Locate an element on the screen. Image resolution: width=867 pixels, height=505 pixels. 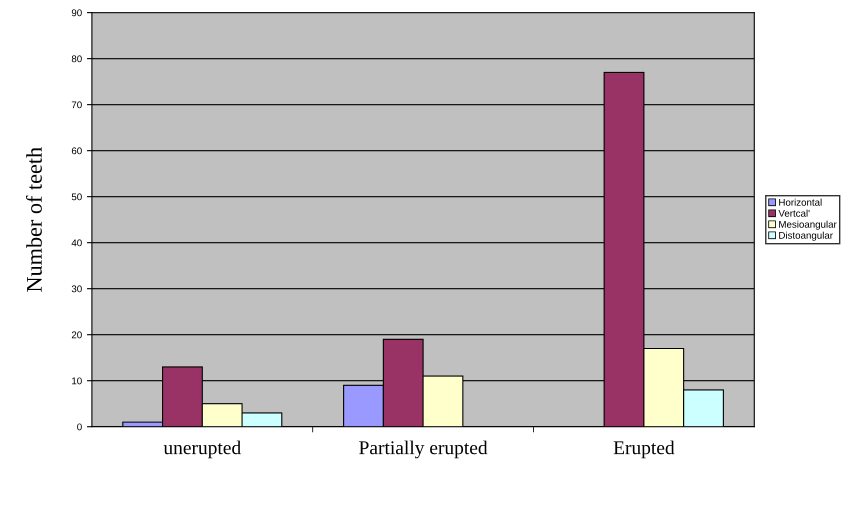
y-tick-label: 40 is located at coordinates (77, 242).